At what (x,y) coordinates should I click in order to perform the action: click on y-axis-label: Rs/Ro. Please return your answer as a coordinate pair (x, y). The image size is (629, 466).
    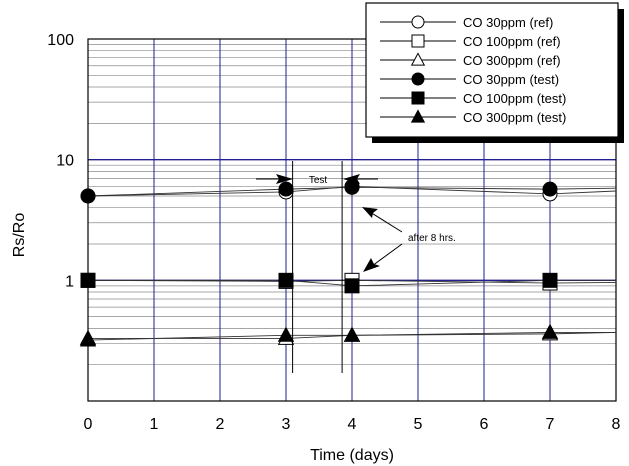
    Looking at the image, I should click on (19, 235).